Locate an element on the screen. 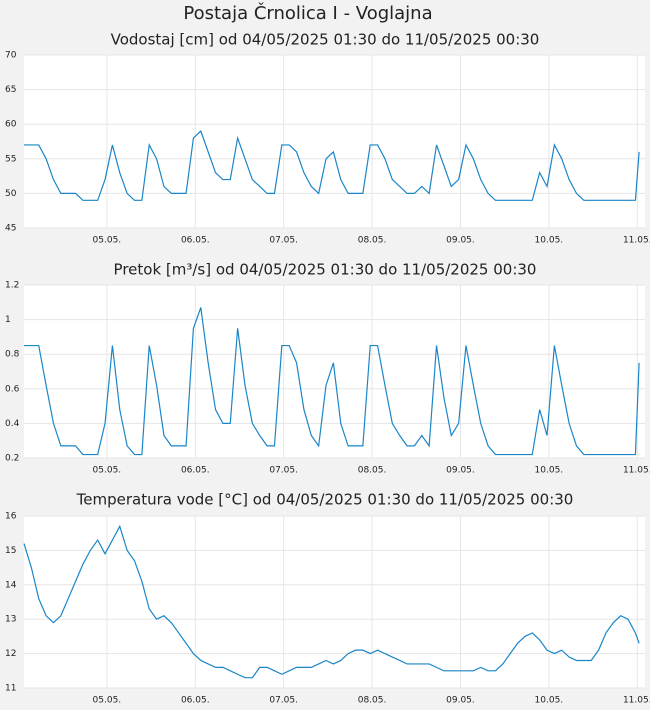 Image resolution: width=650 pixels, height=710 pixels. y-tick-label: 45 is located at coordinates (10, 229).